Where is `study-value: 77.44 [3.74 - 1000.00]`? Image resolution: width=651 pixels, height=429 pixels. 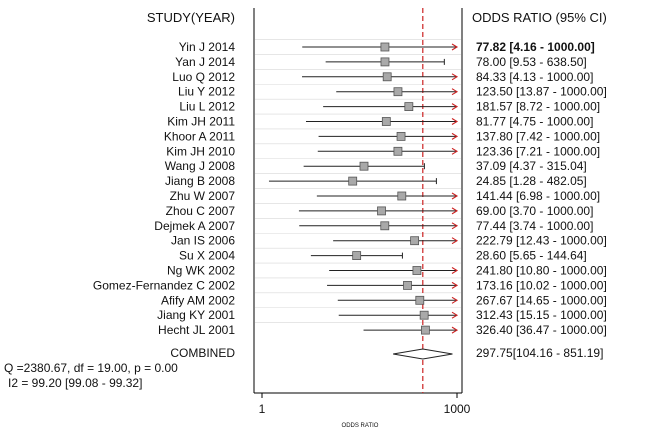
study-value: 77.44 [3.74 - 1000.00] is located at coordinates (534, 226).